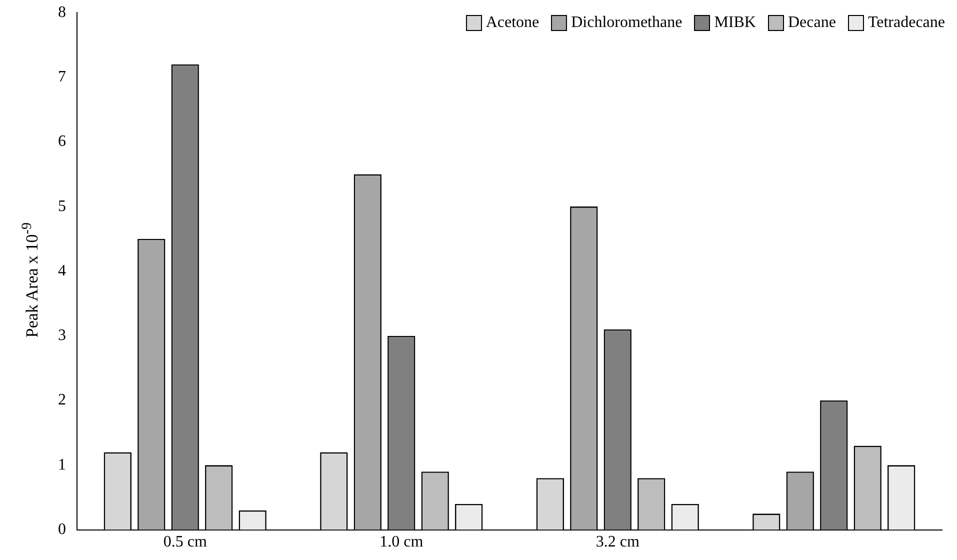 The width and height of the screenshot is (957, 560). I want to click on y-tick-label: 1, so click(62, 465).